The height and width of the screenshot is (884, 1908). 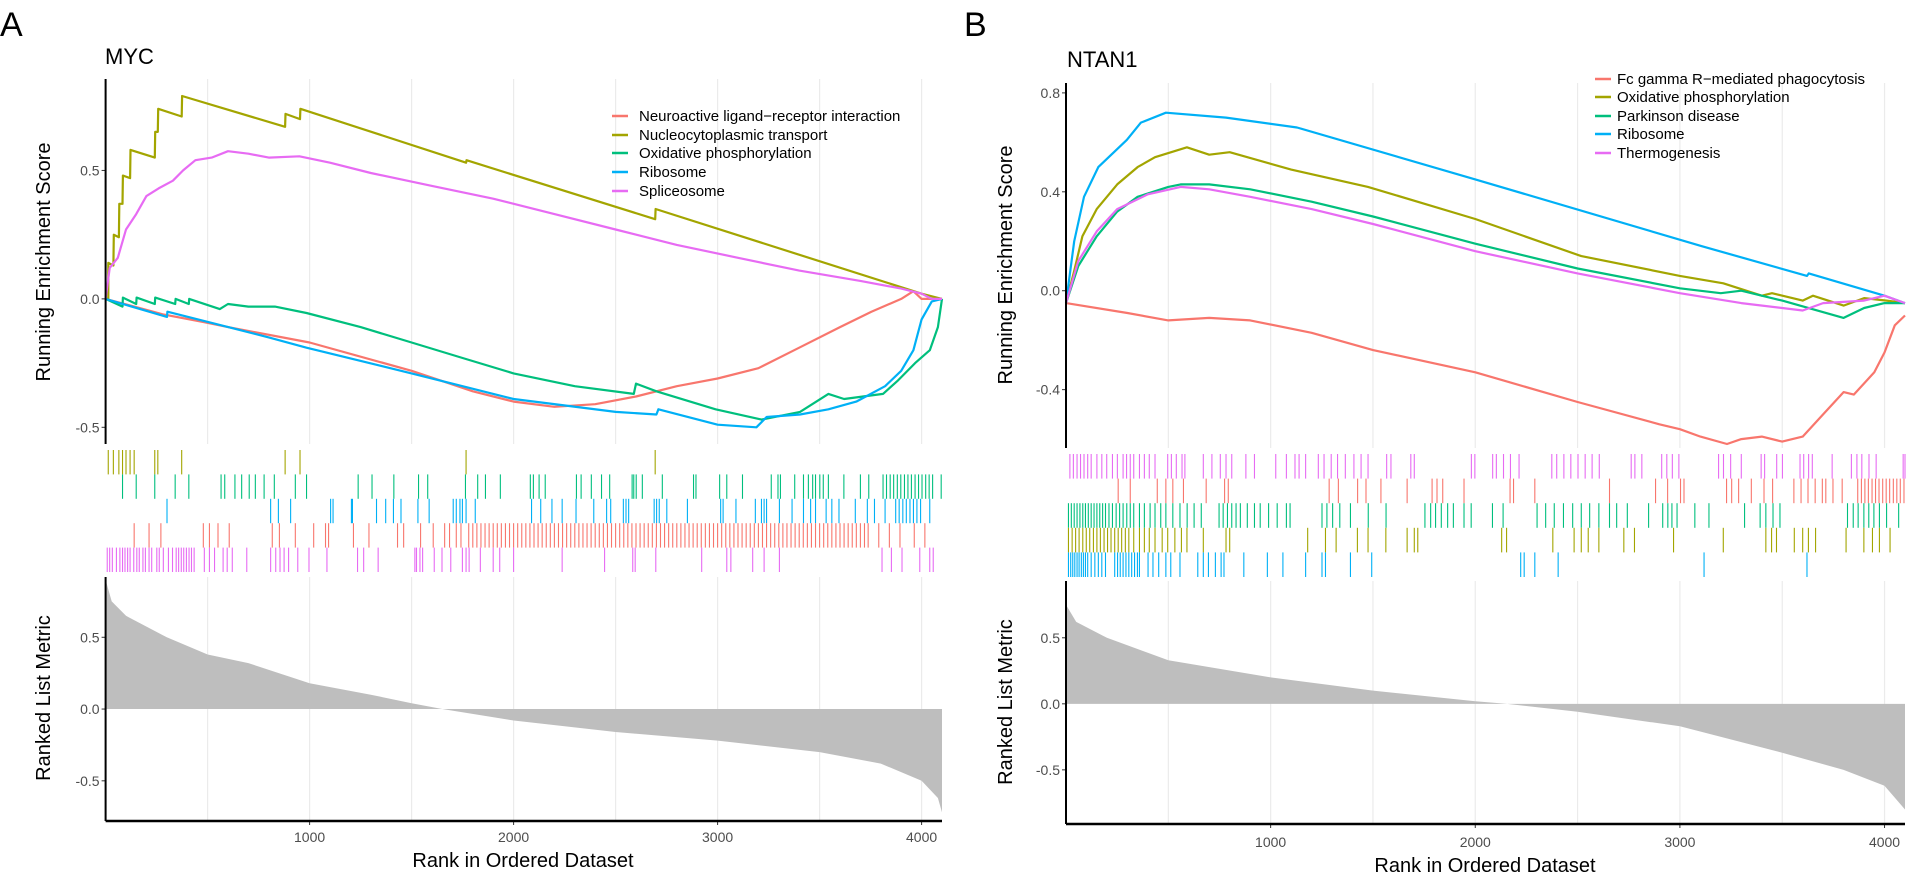 I want to click on panel-b-es-ytick-label: 0.4, so click(x=1051, y=192).